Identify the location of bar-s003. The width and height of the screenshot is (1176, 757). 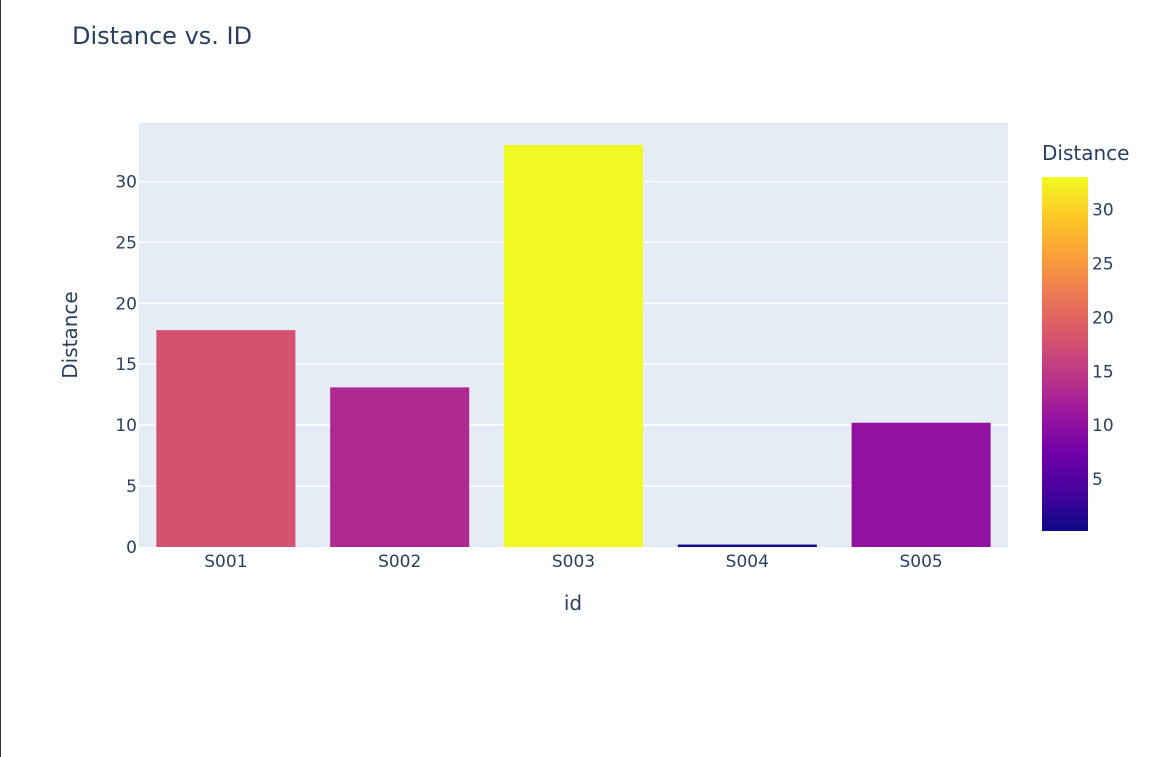
(573, 345).